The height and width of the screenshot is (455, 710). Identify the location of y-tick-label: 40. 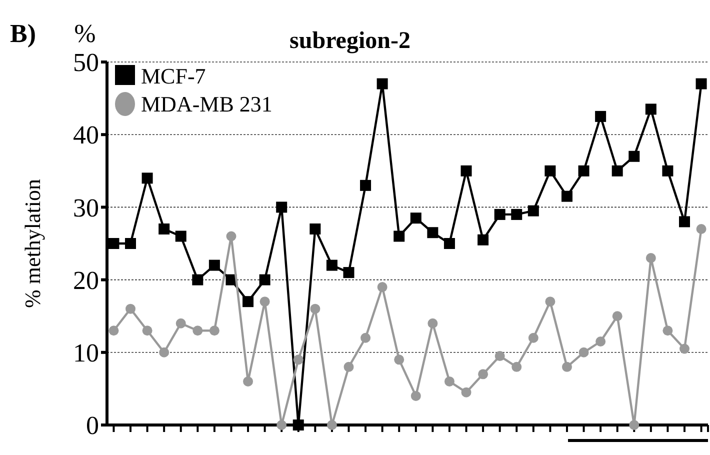
(86, 135).